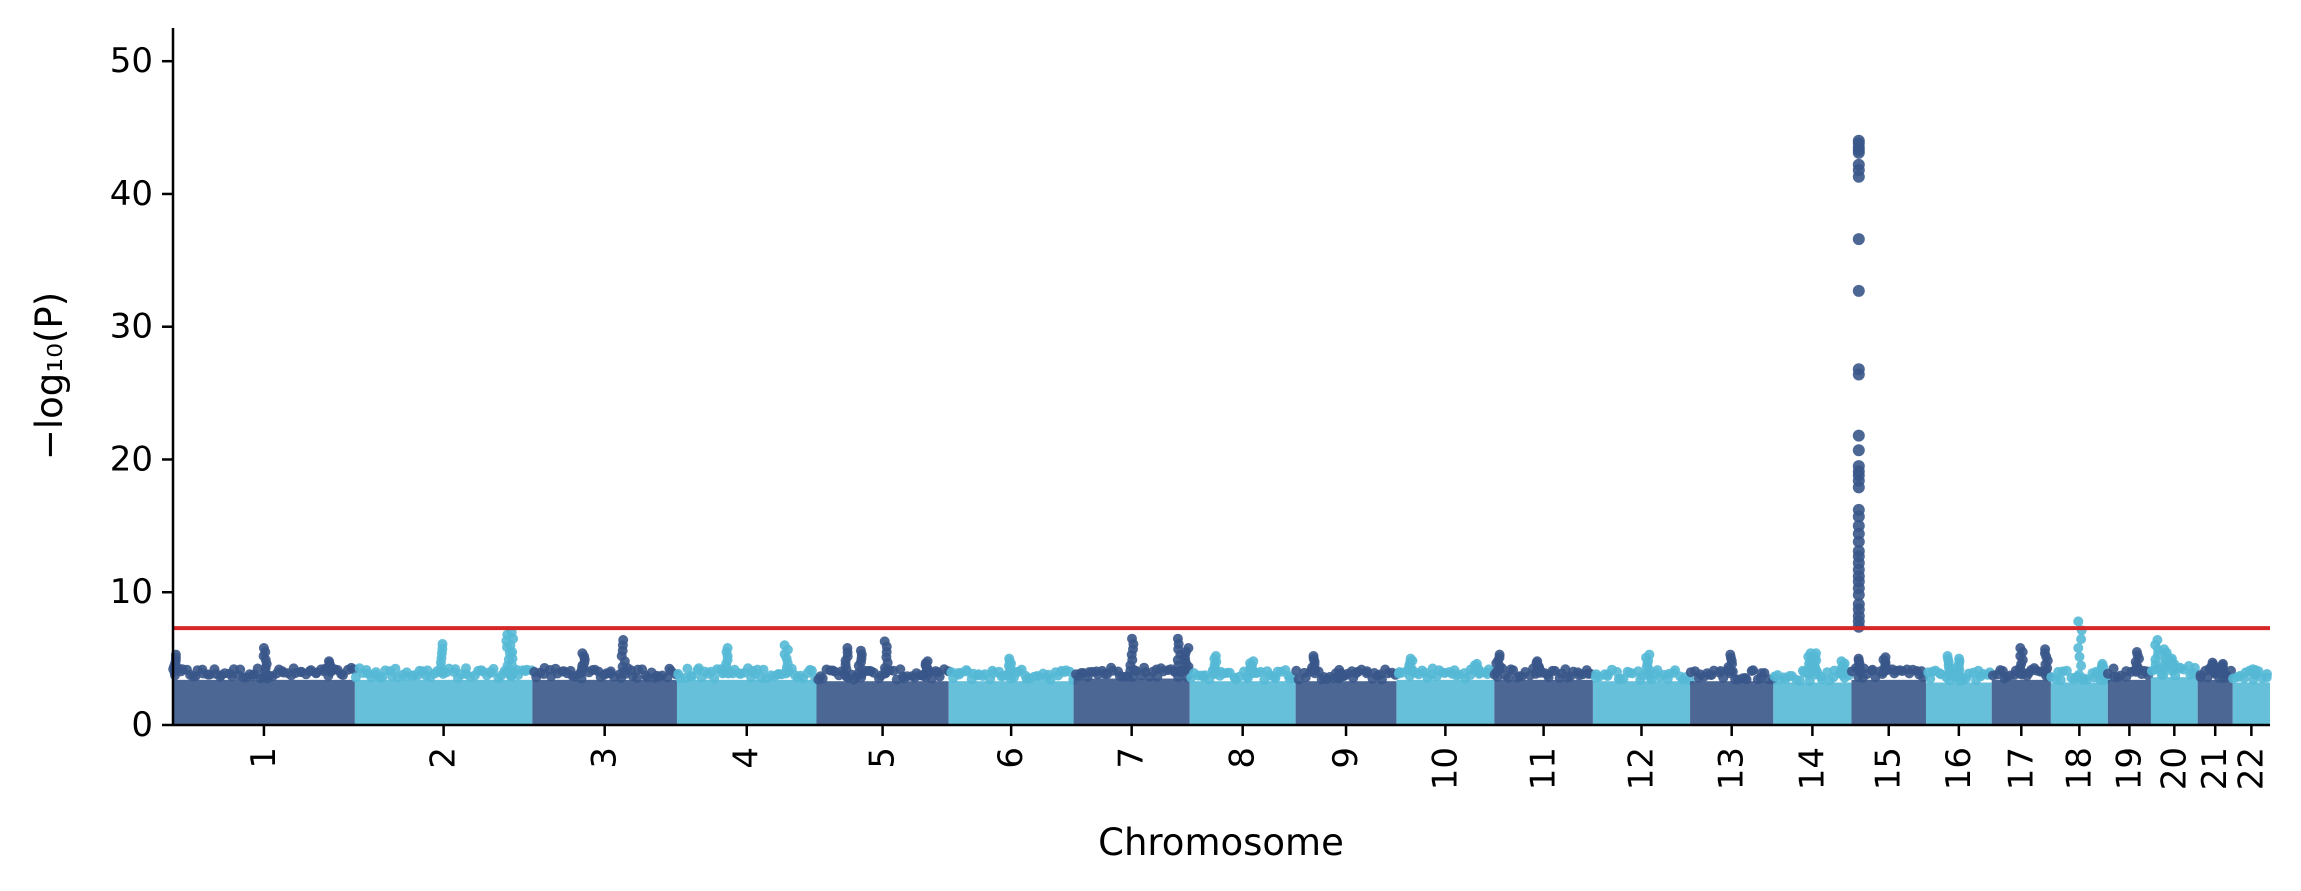 The width and height of the screenshot is (2301, 891). I want to click on chromosome-13-points, so click(1732, 687).